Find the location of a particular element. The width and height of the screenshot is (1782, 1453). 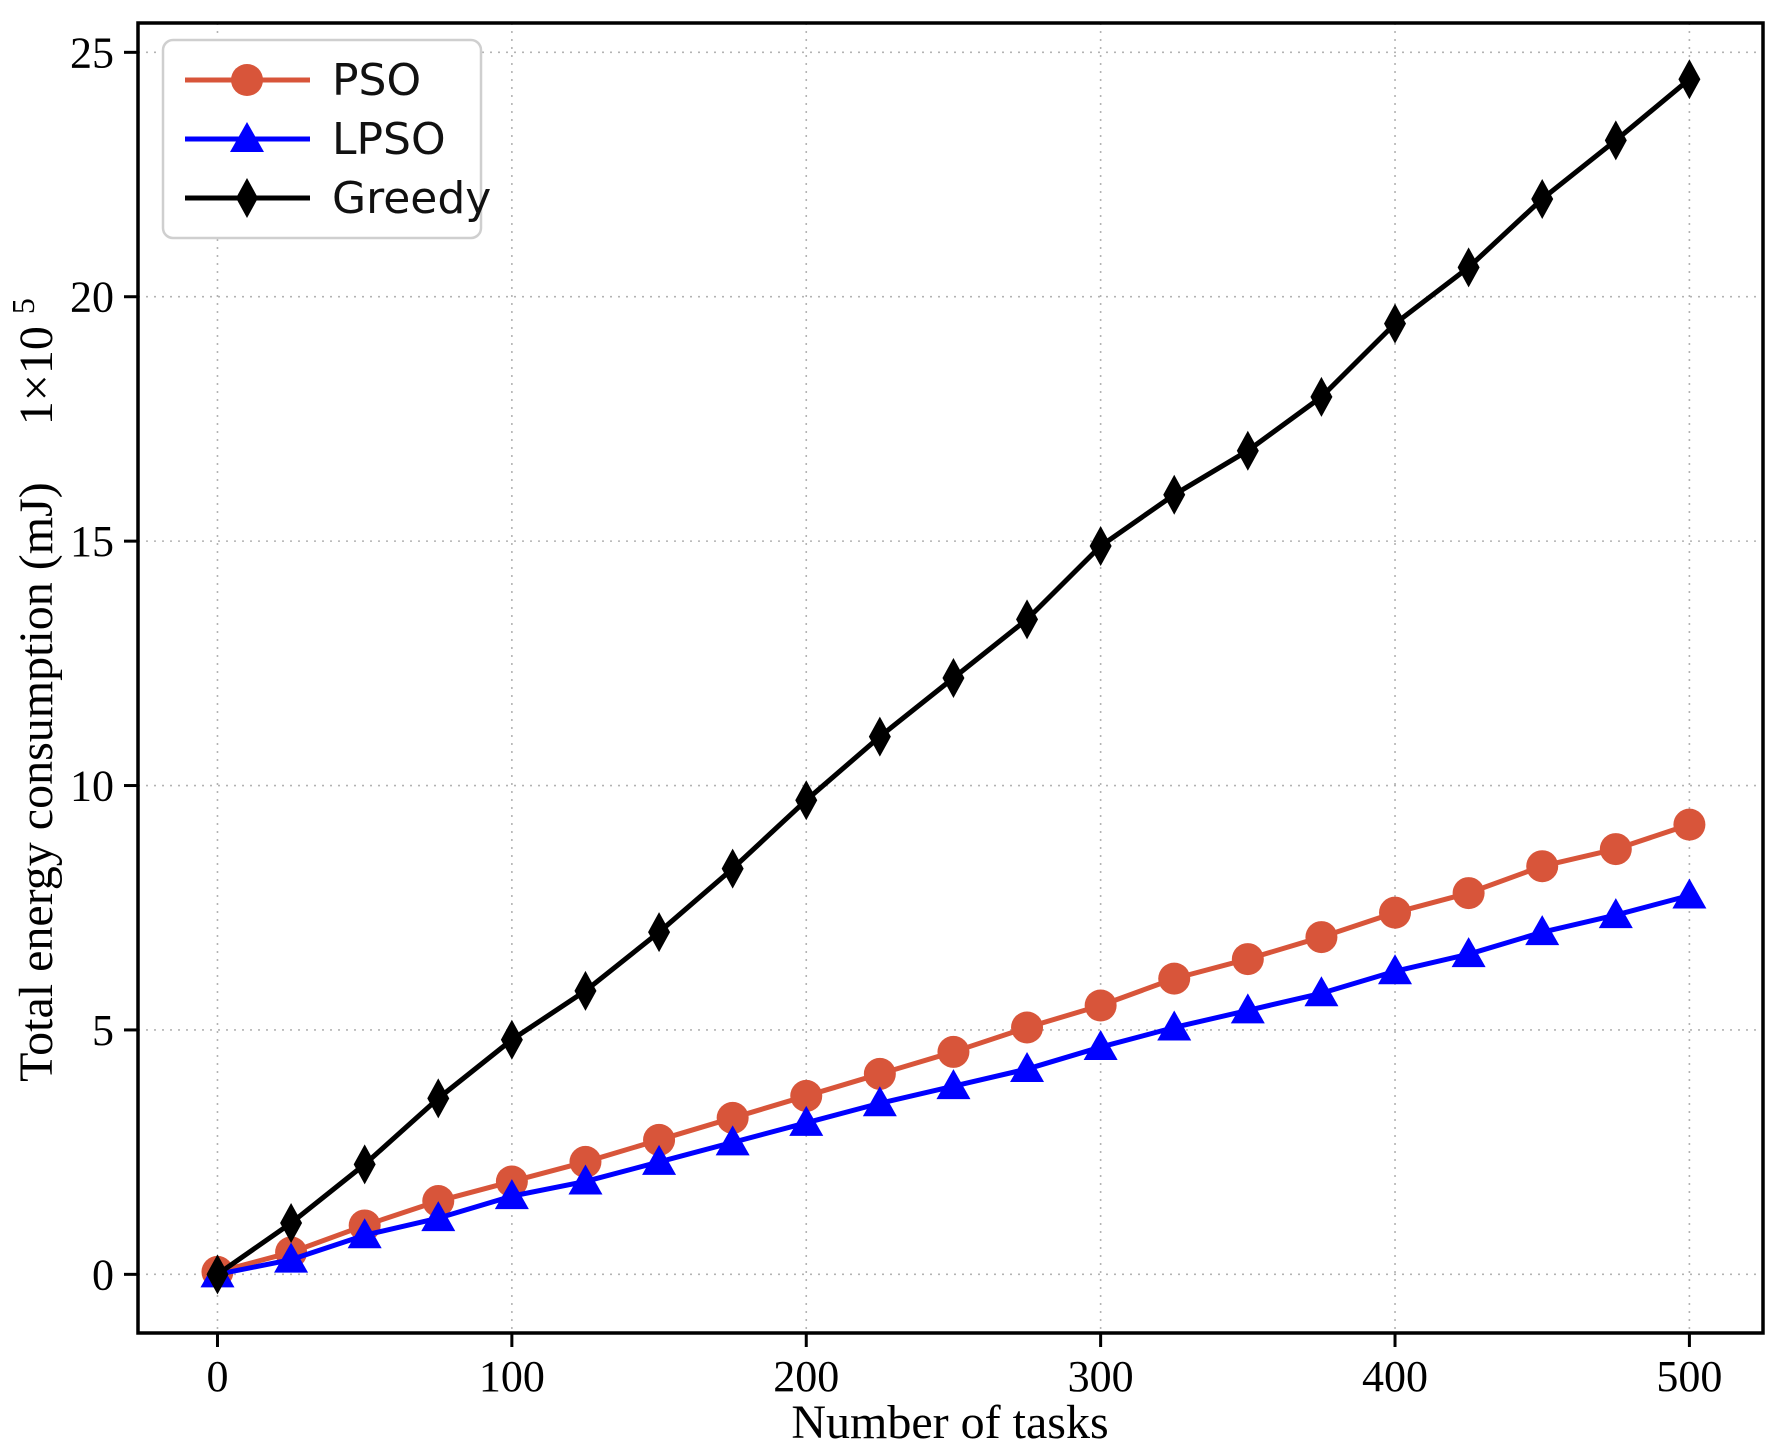

legend-marker-pso is located at coordinates (247, 80).